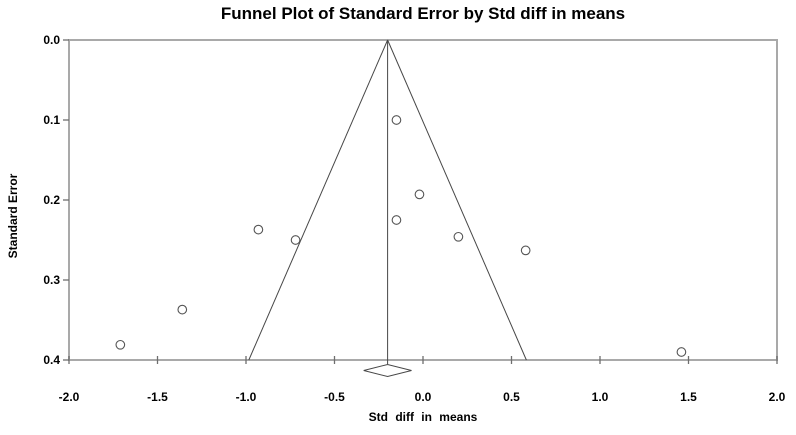  I want to click on funnel-right-line, so click(457, 200).